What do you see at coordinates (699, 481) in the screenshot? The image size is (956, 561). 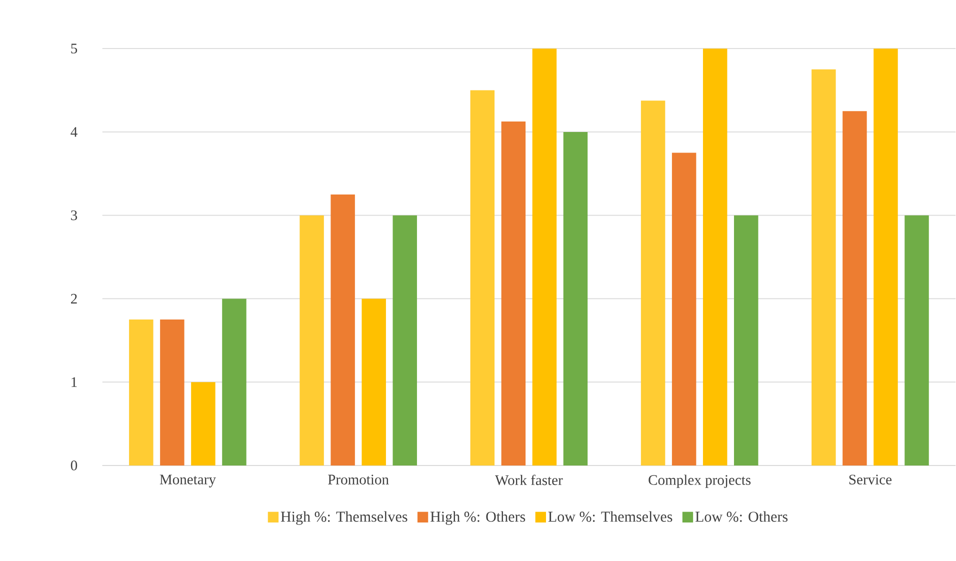 I see `x-tick-label: Complex projects` at bounding box center [699, 481].